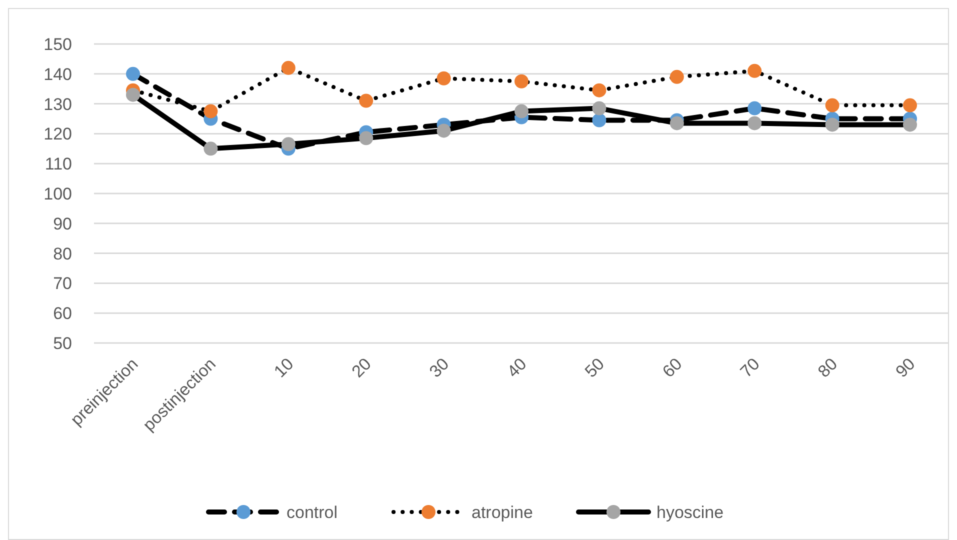 This screenshot has width=957, height=540. I want to click on x-tick-label: 70, so click(750, 368).